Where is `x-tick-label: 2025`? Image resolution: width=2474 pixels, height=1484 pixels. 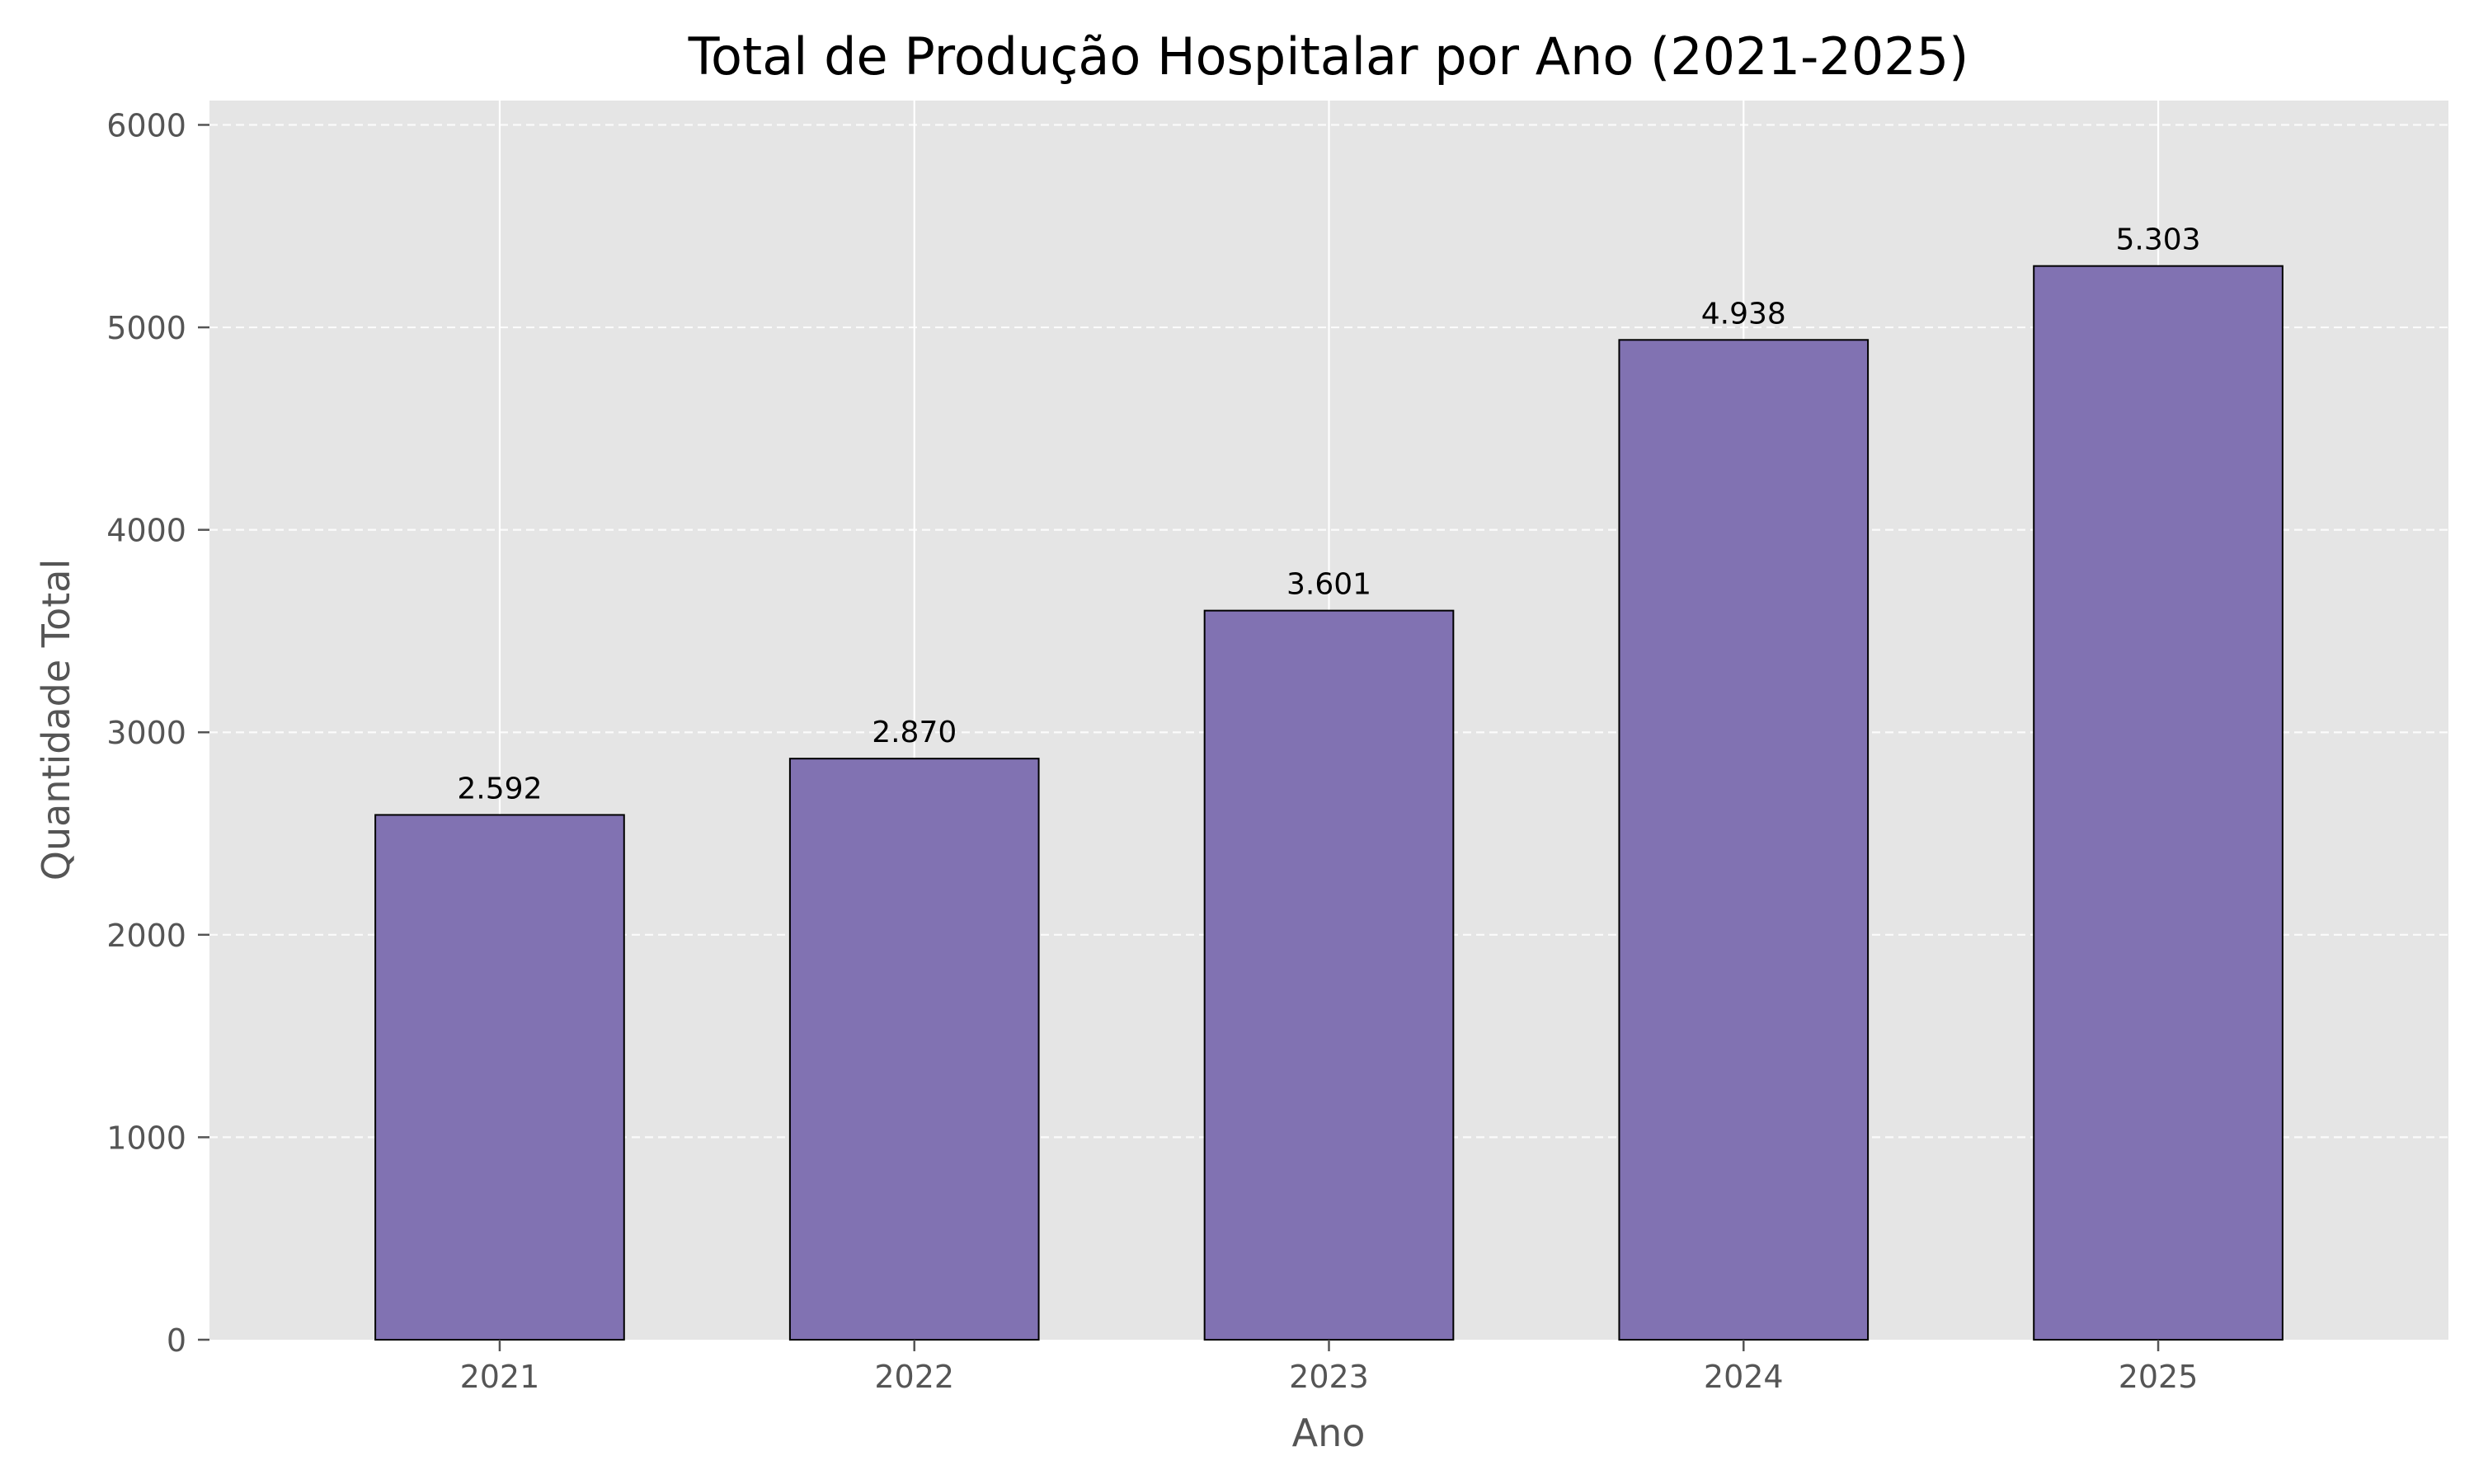
x-tick-label: 2025 is located at coordinates (2159, 1377).